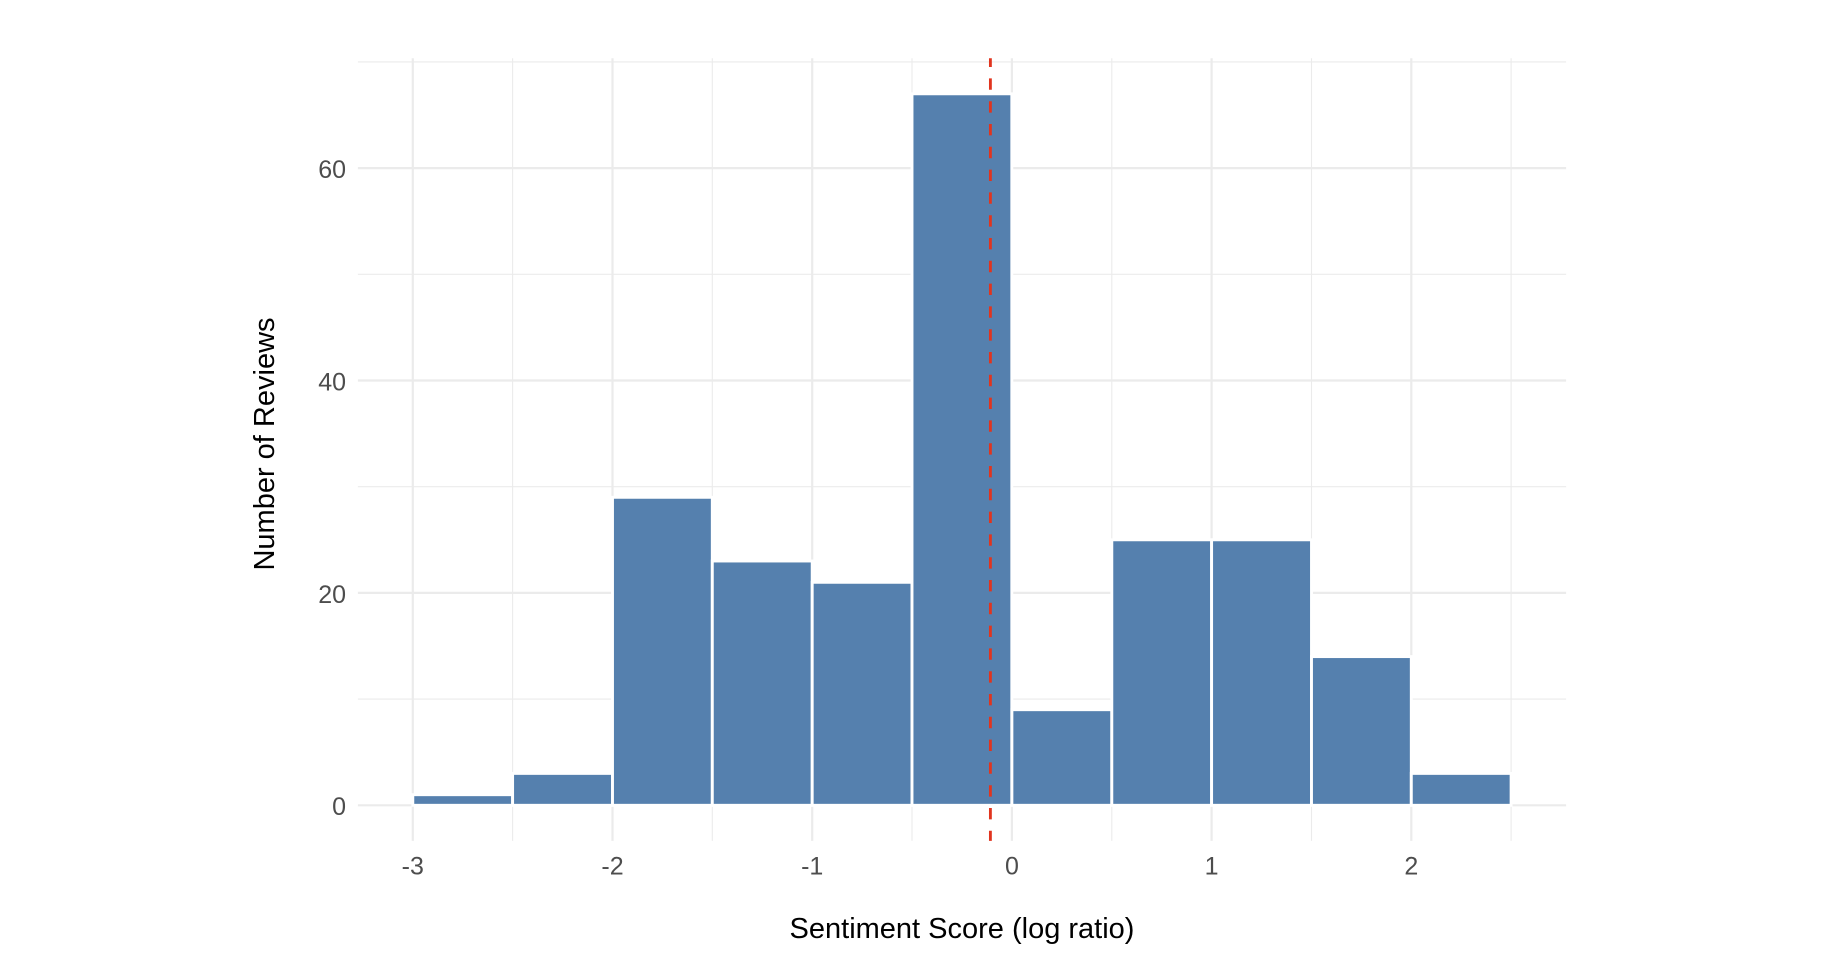 The height and width of the screenshot is (978, 1828). I want to click on svg-text: -2, so click(612, 866).